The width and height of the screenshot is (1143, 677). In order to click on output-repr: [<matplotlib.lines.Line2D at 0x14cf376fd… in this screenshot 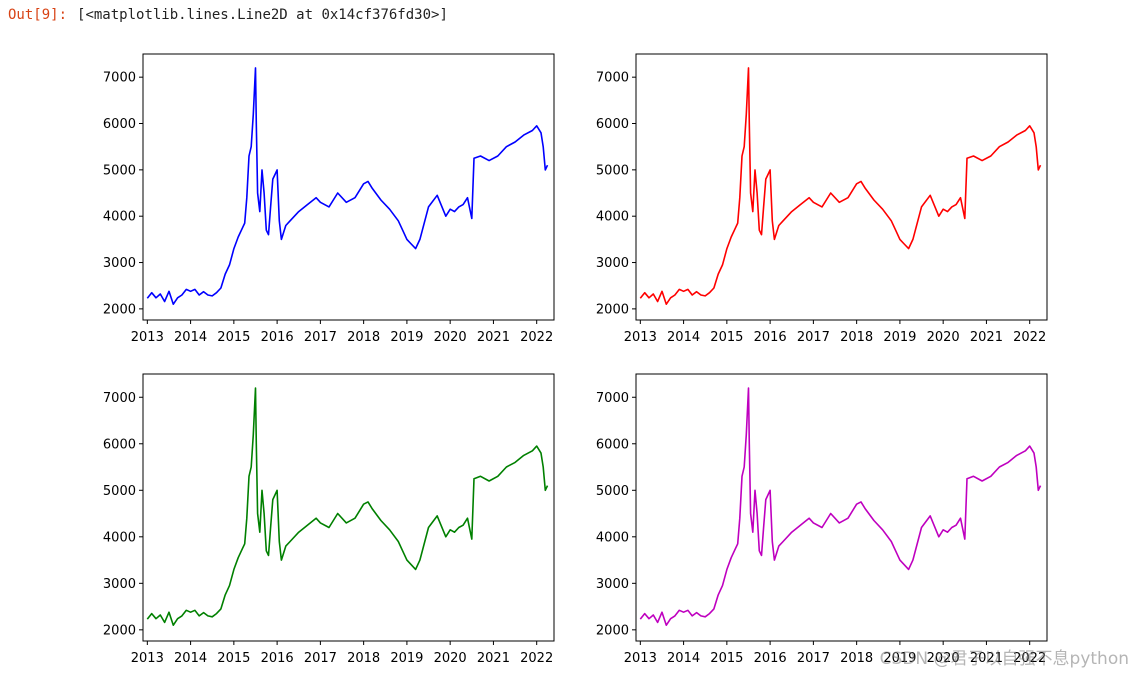, I will do `click(262, 15)`.